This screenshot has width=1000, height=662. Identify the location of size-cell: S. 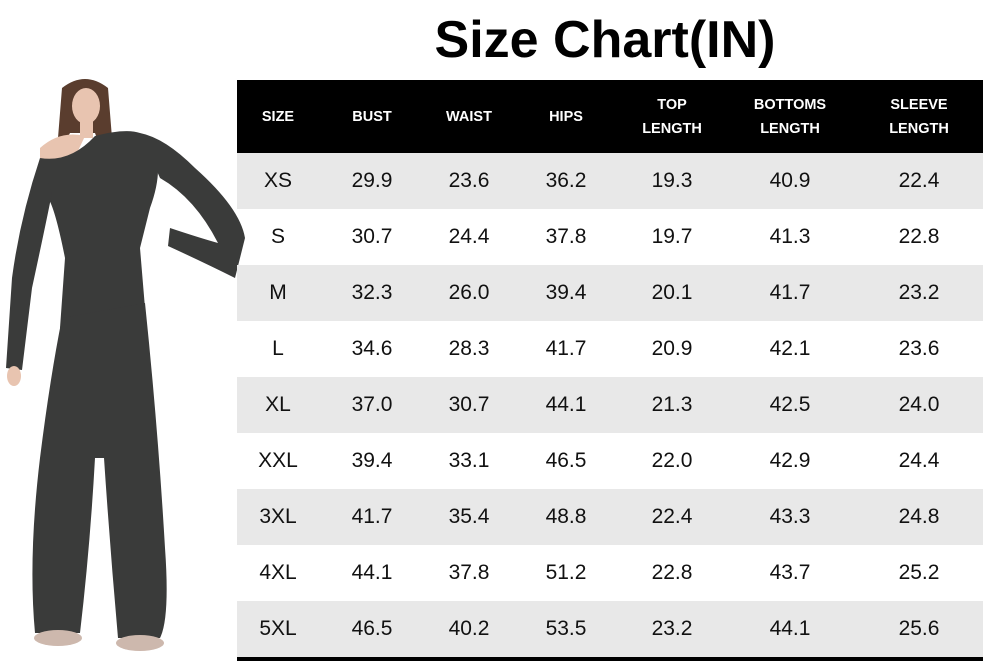
(277, 236).